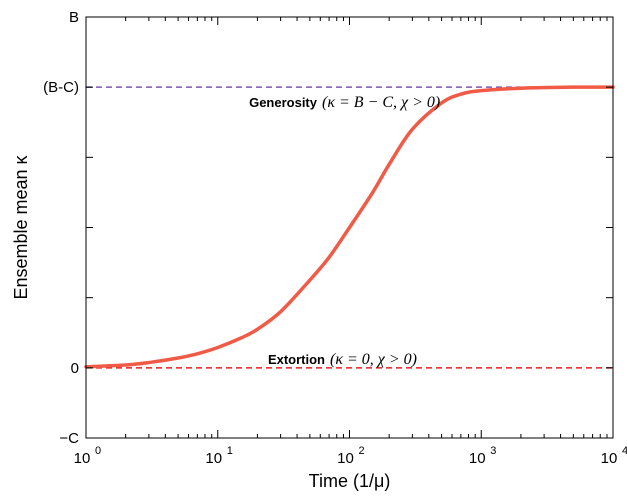 The image size is (627, 496). I want to click on y-tick-label: −C, so click(69, 438).